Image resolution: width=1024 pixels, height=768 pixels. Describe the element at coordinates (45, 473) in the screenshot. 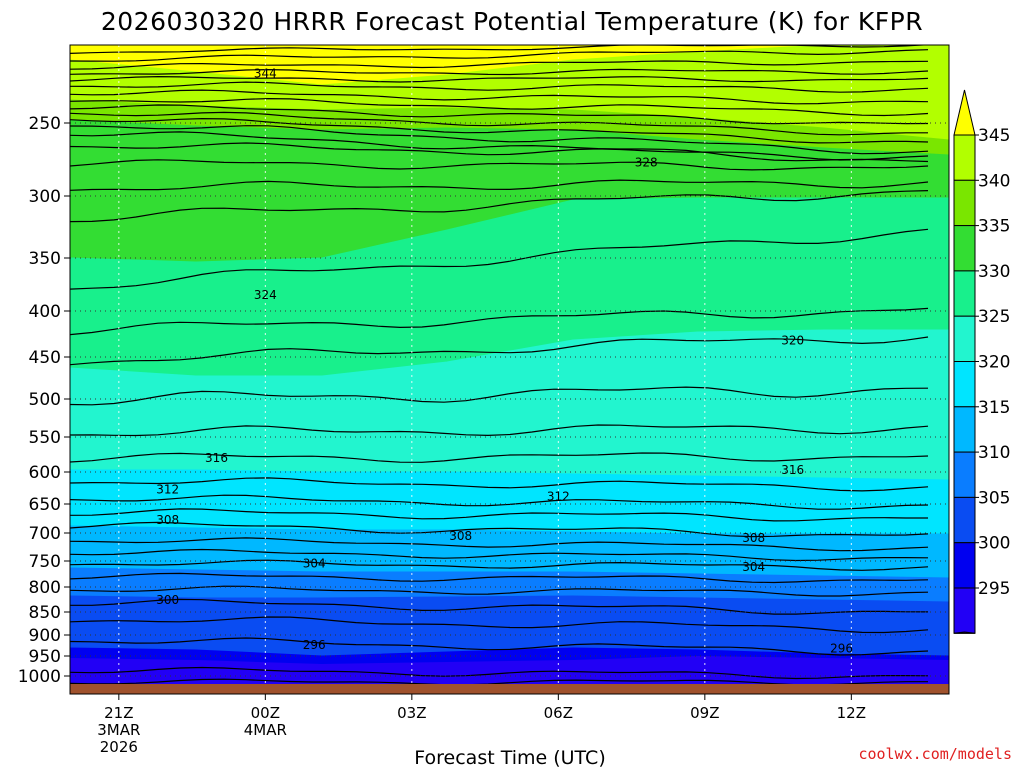

I see `y-tick-label: 600` at that location.